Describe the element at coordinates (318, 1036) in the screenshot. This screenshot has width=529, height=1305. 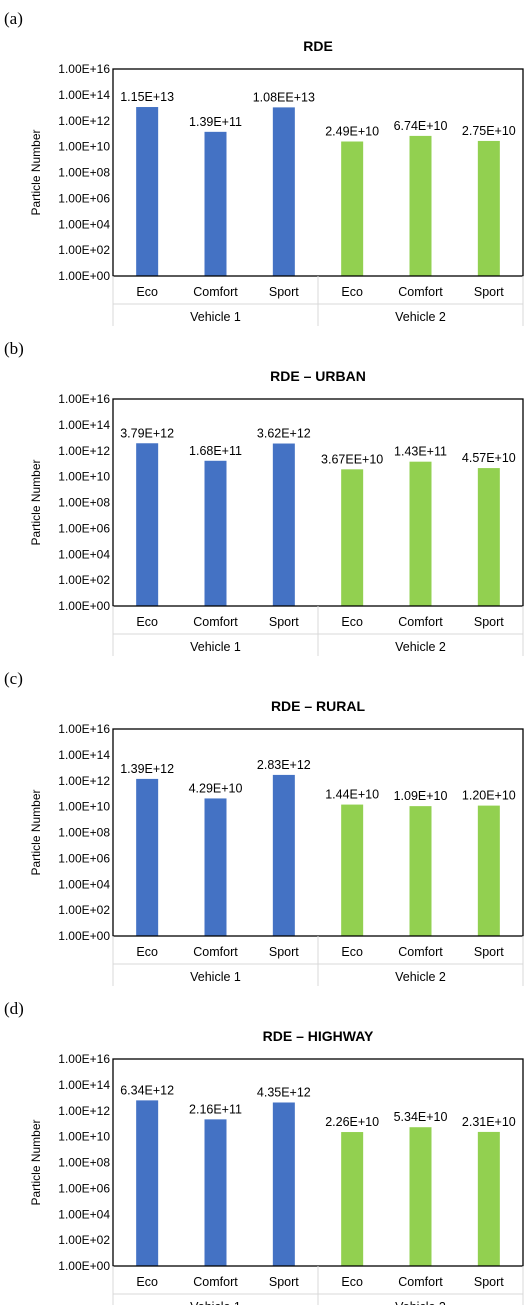
I see `chart-title: RDE – HIGHWAY` at that location.